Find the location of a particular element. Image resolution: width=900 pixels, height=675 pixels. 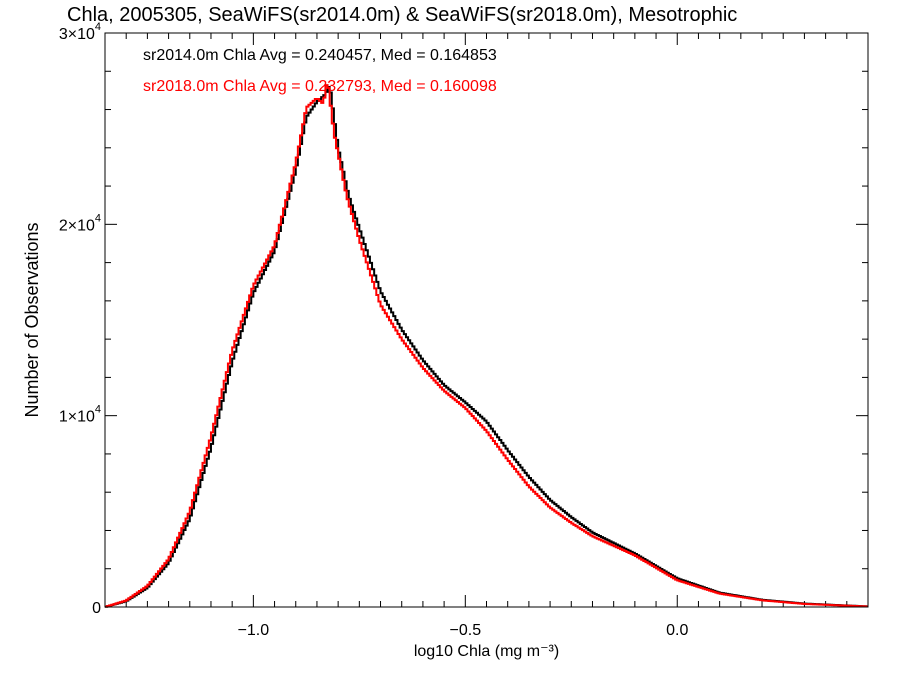

y-tick-mantissa: 0 is located at coordinates (96, 608).